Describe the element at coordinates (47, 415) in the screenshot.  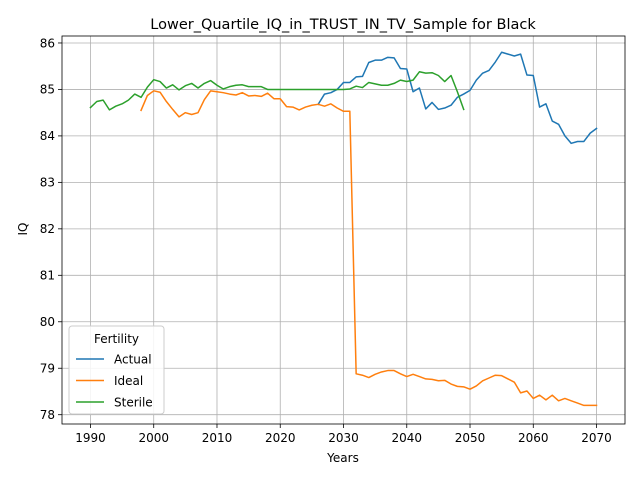
I see `y-tick-label: 78` at that location.